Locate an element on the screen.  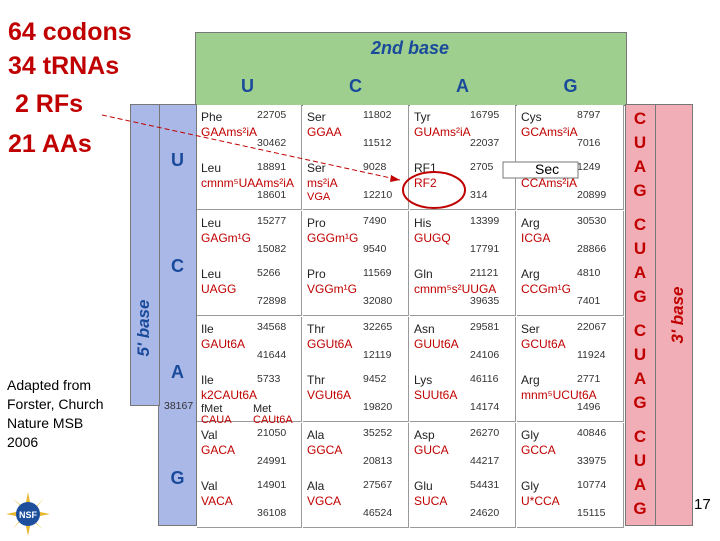
trna-count: 15277 is located at coordinates (272, 221).